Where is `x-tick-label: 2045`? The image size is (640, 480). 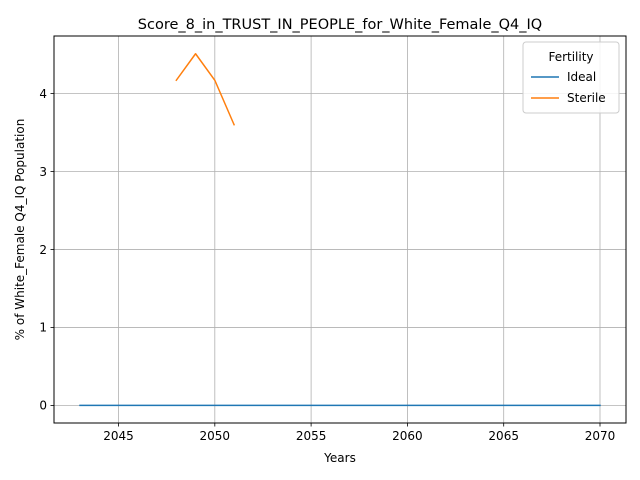
x-tick-label: 2045 is located at coordinates (118, 436).